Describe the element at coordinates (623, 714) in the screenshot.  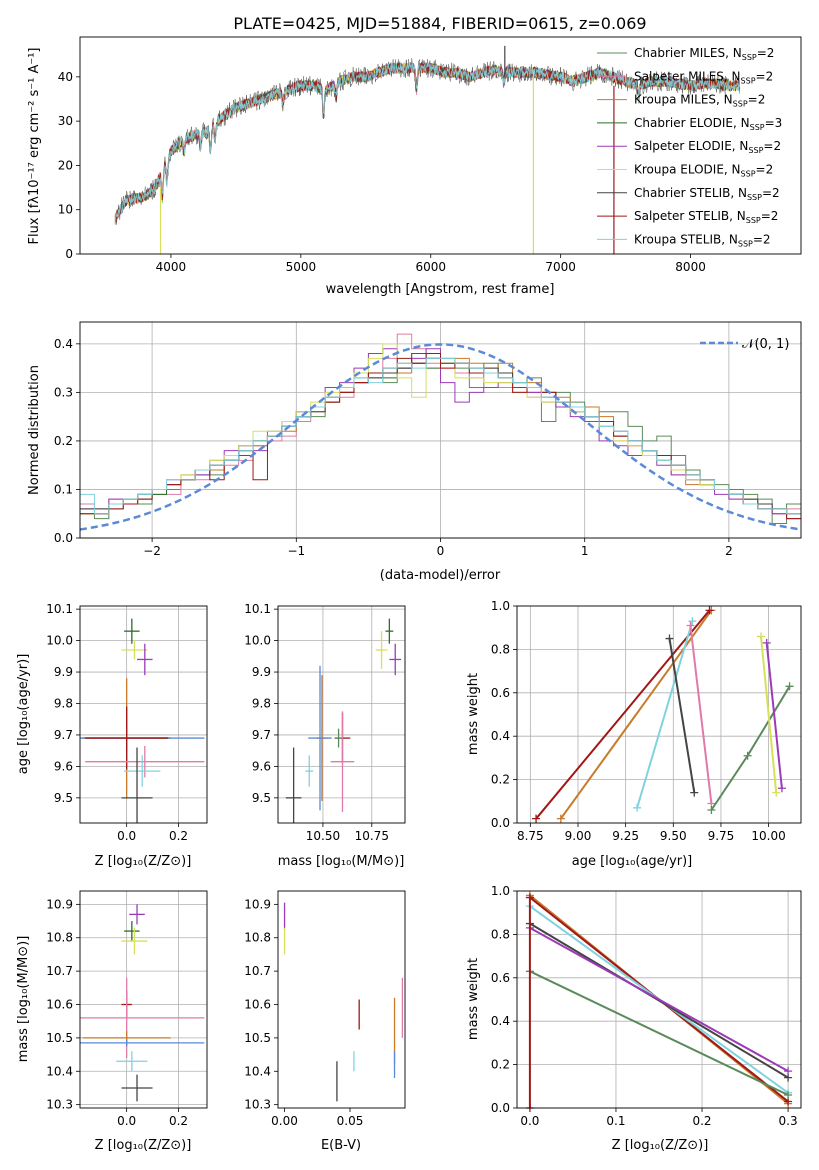
I see `weight-vs-age-line-salpeter_stelib` at that location.